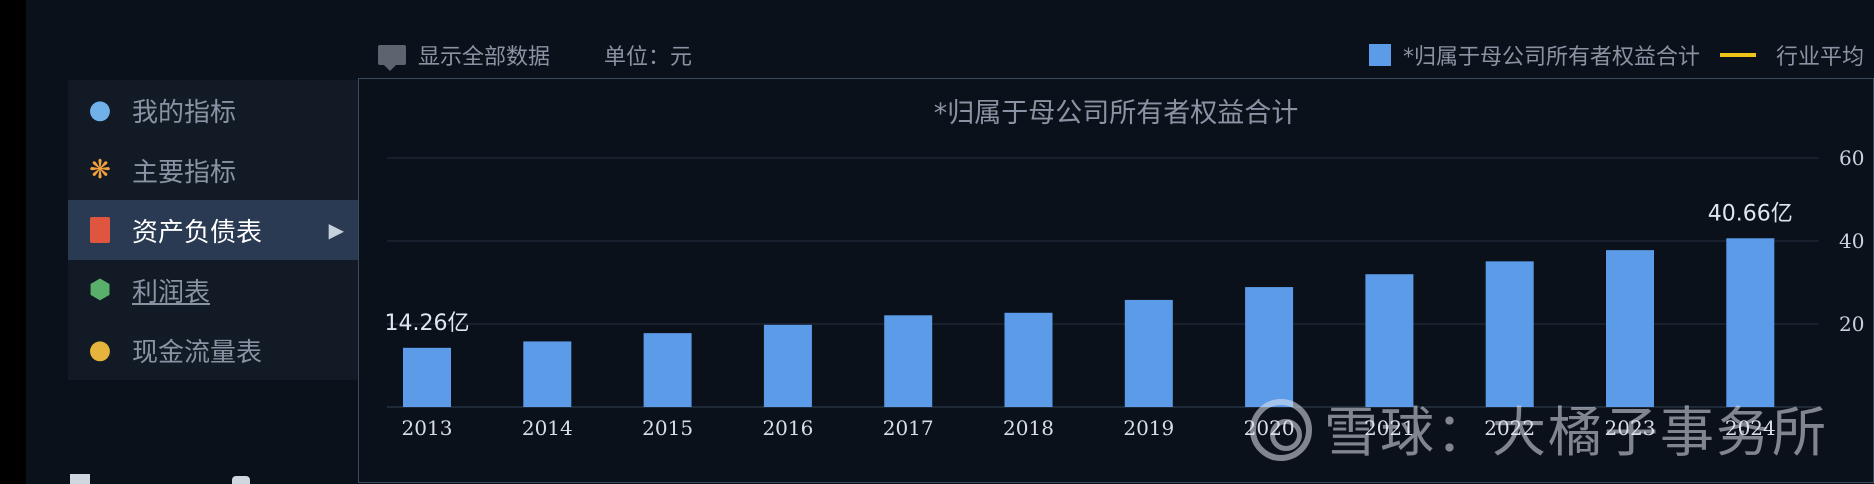 The height and width of the screenshot is (484, 1874). Describe the element at coordinates (392, 58) in the screenshot. I see `comment-icon` at that location.